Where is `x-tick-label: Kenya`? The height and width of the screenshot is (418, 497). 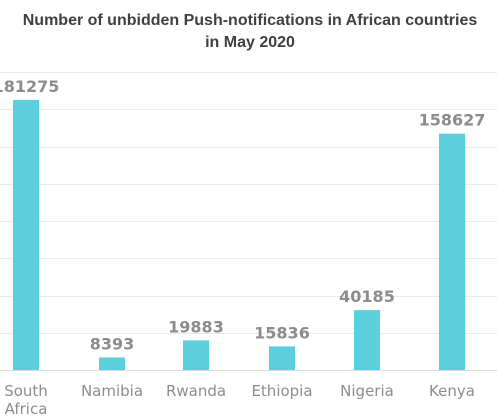 x-tick-label: Kenya is located at coordinates (452, 391).